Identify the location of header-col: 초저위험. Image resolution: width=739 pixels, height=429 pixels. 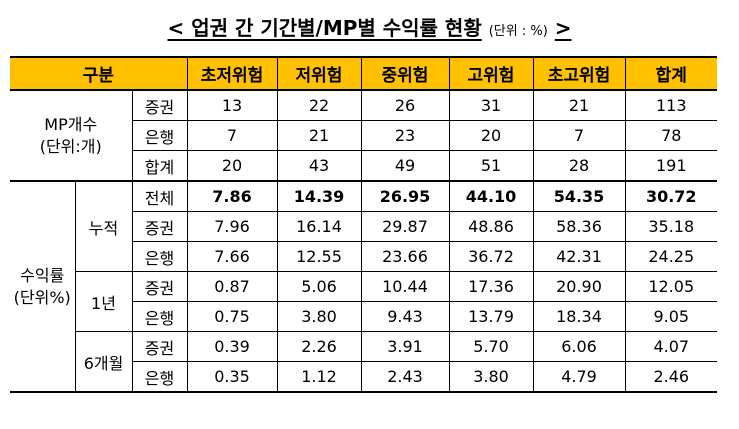
(232, 73).